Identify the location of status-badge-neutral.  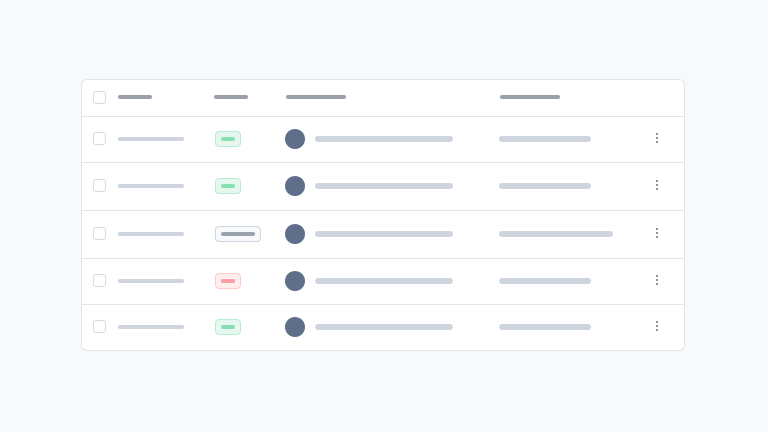
(238, 234).